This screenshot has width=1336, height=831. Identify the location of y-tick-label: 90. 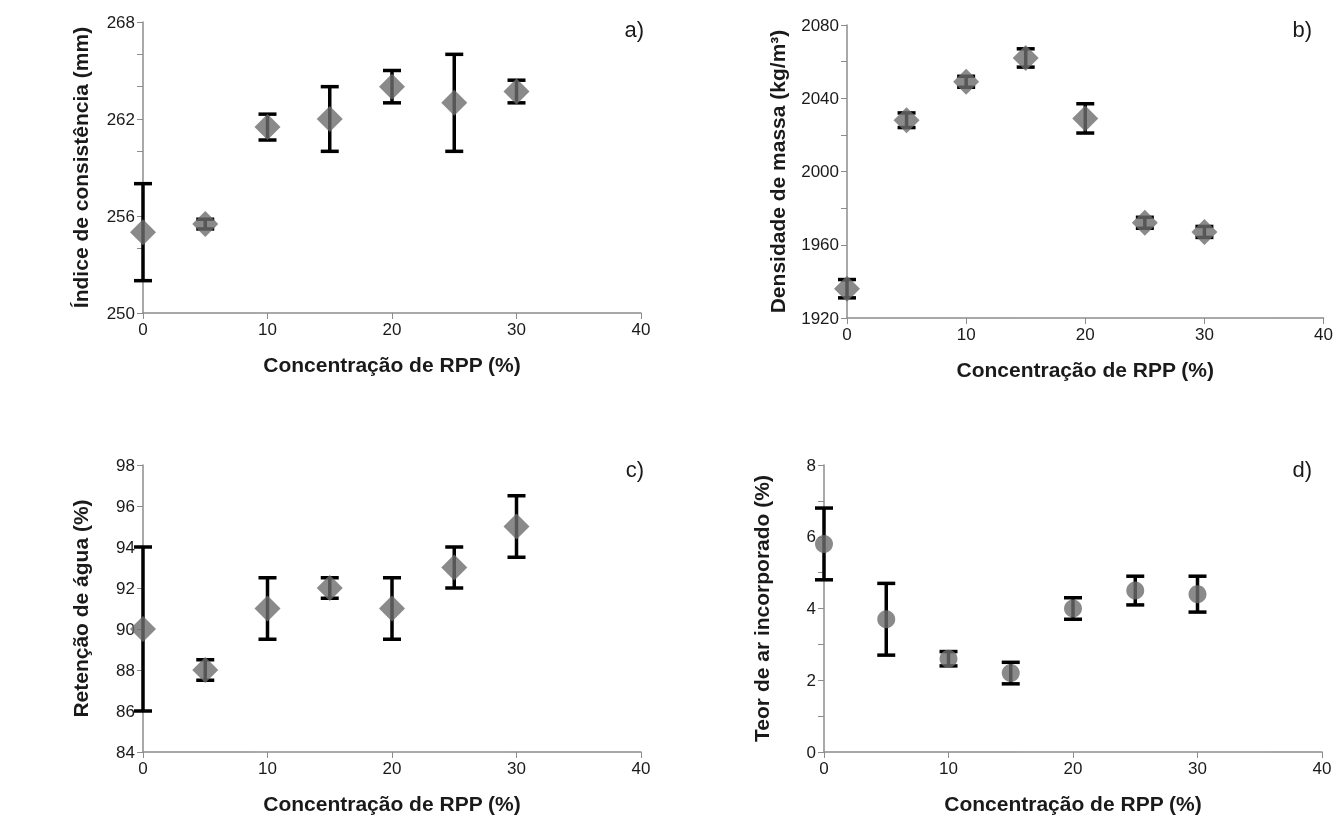
(125, 629).